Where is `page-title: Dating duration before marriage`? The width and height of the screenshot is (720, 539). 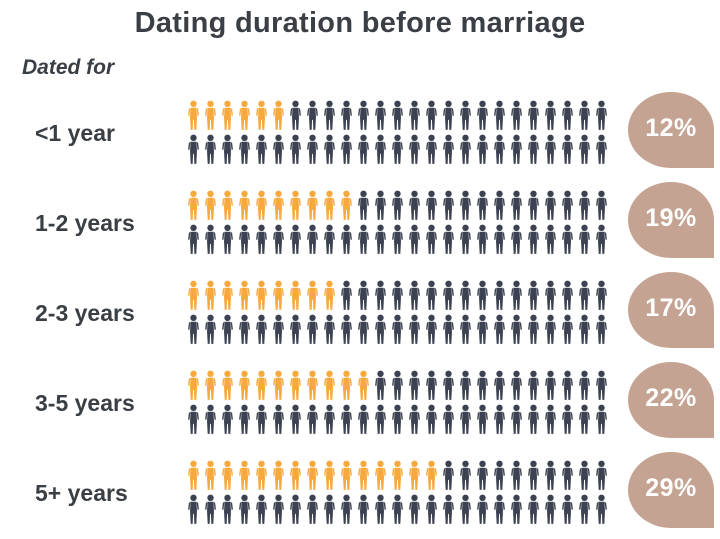 page-title: Dating duration before marriage is located at coordinates (360, 23).